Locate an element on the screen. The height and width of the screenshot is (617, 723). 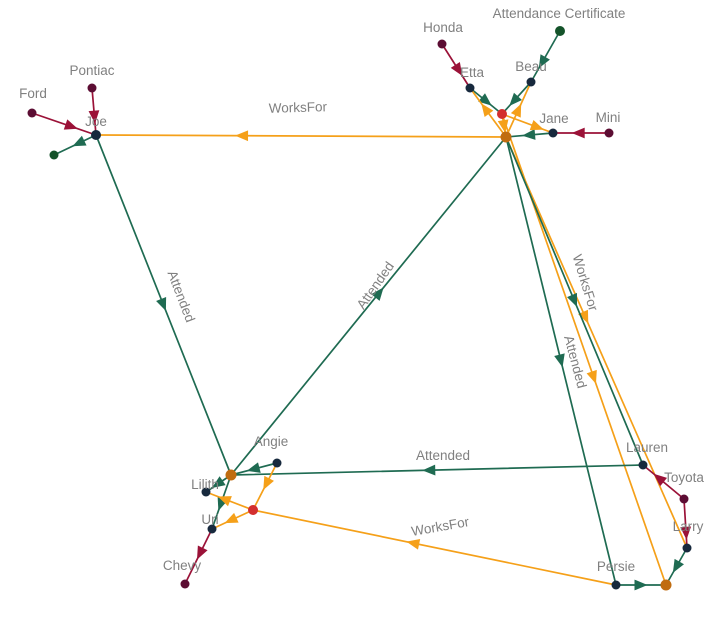
node-label: Pontiac is located at coordinates (91, 70).